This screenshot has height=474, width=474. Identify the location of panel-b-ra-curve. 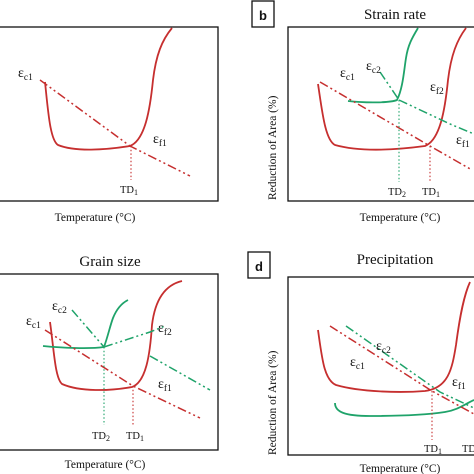
(392, 89).